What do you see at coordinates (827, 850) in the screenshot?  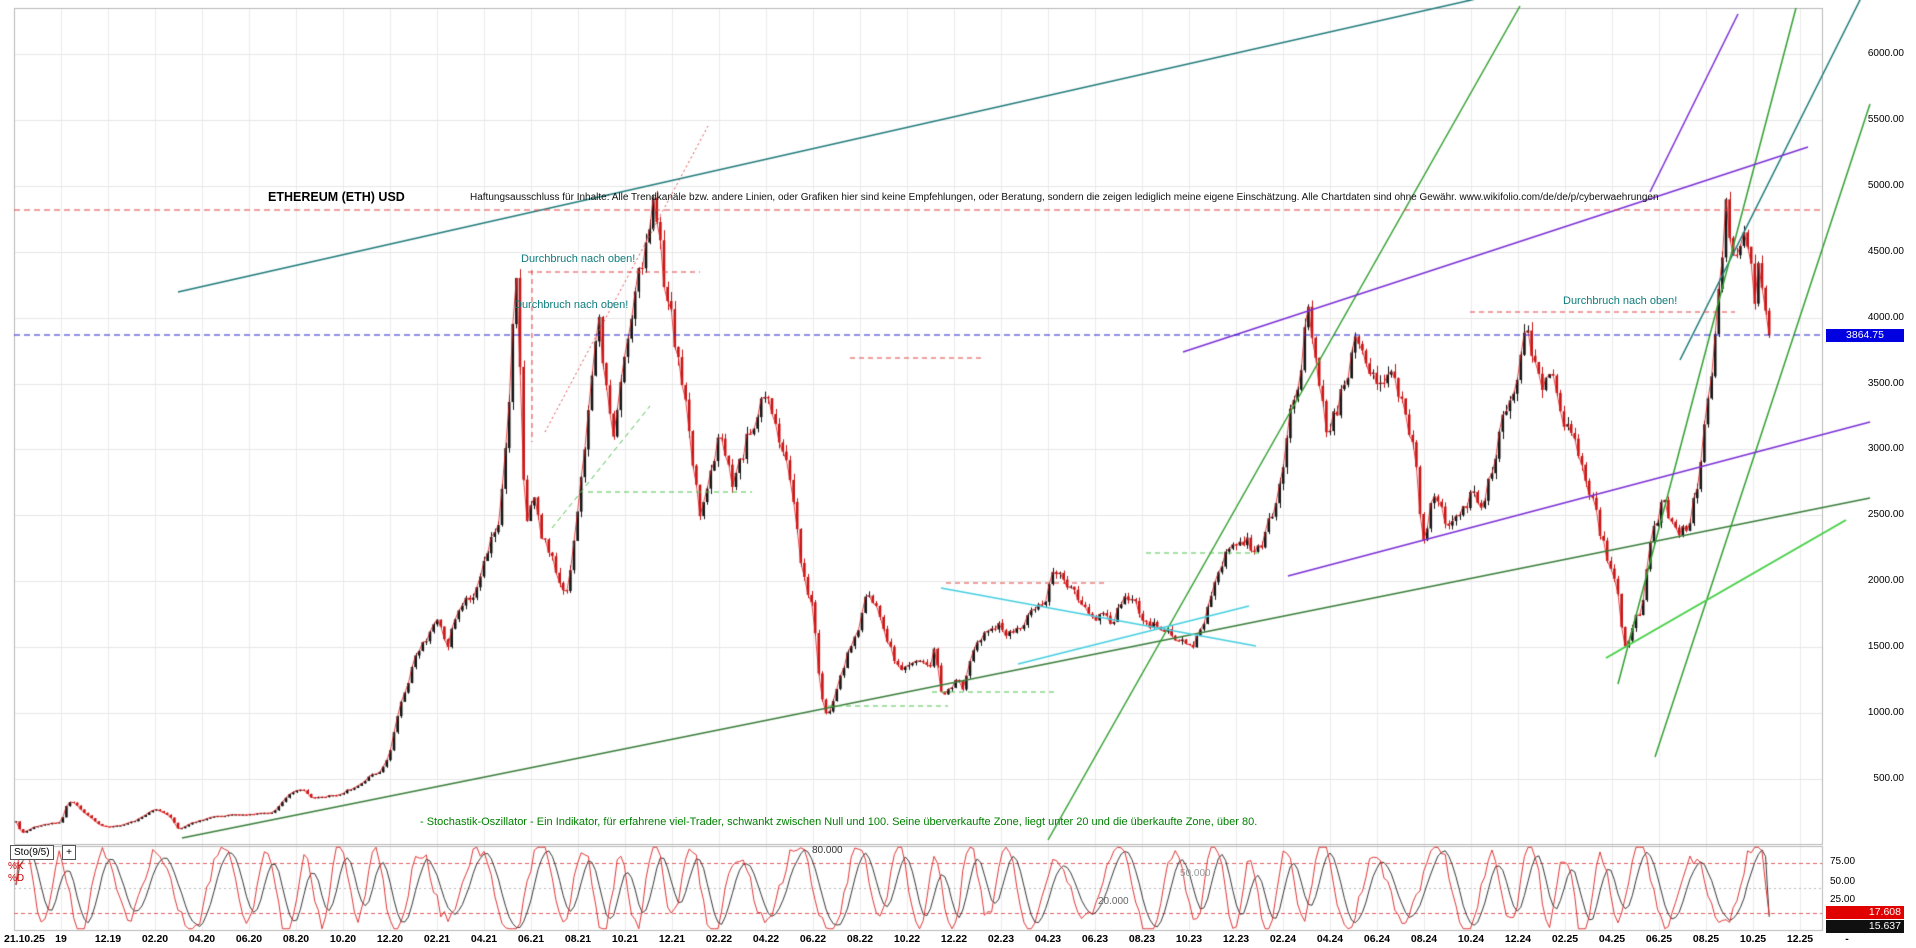 I see `oscillator-level-80-label: 80.000` at bounding box center [827, 850].